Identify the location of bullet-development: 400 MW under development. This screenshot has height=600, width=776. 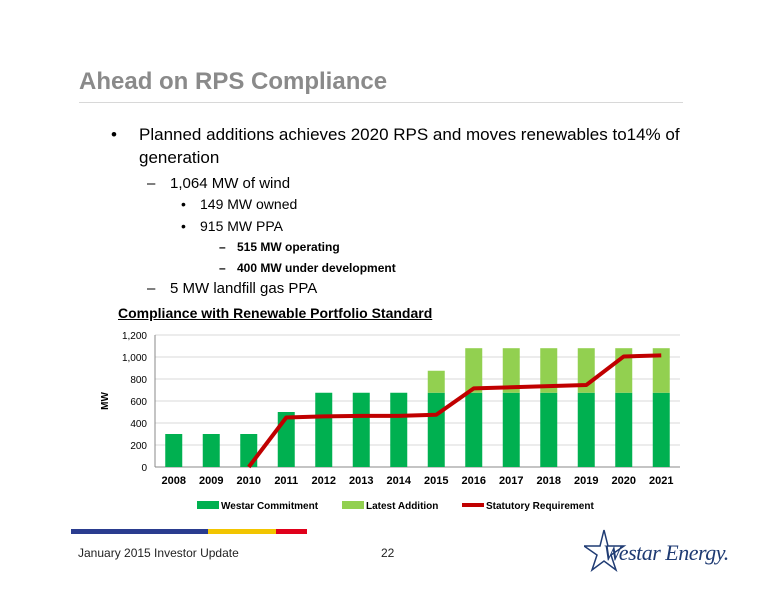
(316, 268).